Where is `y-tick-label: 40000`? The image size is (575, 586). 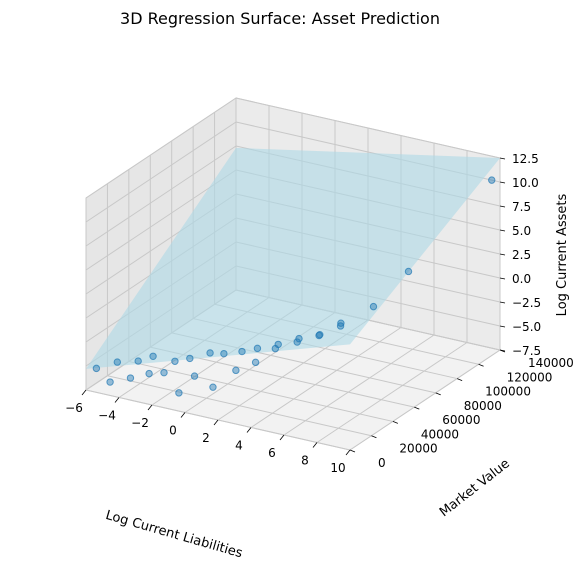
y-tick-label: 40000 is located at coordinates (440, 434).